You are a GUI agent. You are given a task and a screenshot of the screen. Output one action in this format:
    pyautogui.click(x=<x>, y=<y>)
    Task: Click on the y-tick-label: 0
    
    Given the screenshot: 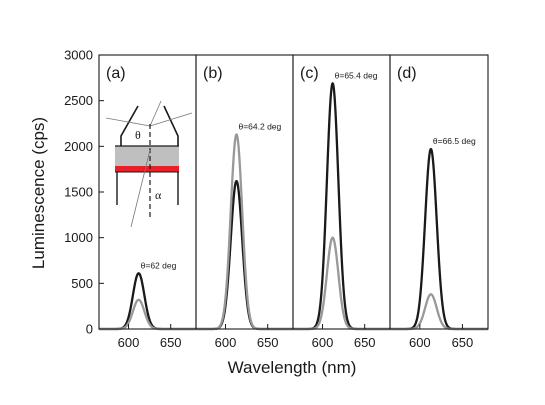 What is the action you would take?
    pyautogui.click(x=89, y=329)
    